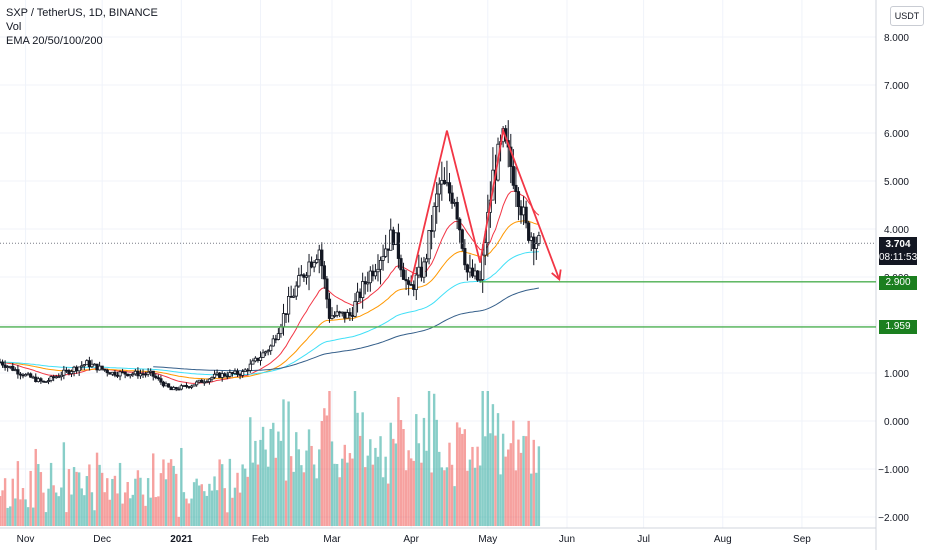  What do you see at coordinates (14, 27) in the screenshot?
I see `legend-volume: Vol` at bounding box center [14, 27].